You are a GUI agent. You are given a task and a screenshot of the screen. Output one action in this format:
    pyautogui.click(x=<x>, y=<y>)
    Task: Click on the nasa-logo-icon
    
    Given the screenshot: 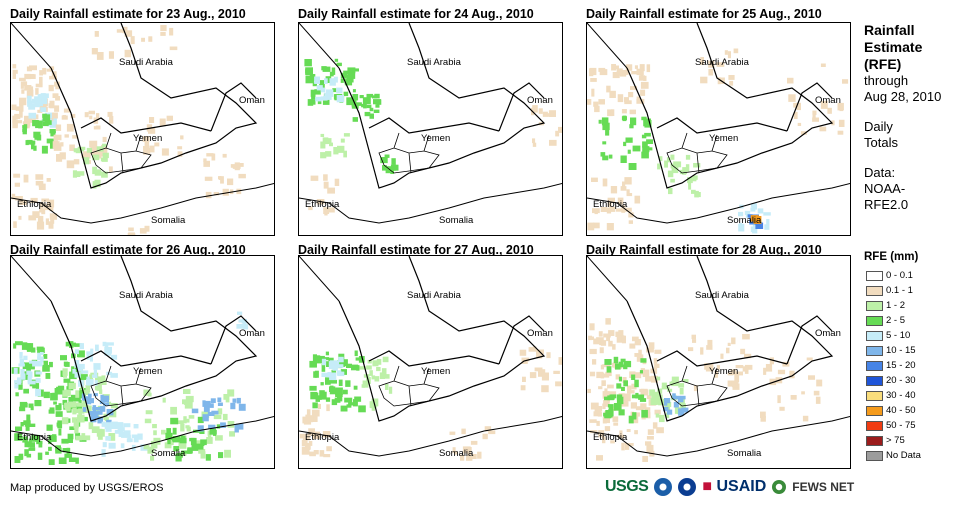 What is the action you would take?
    pyautogui.click(x=687, y=487)
    